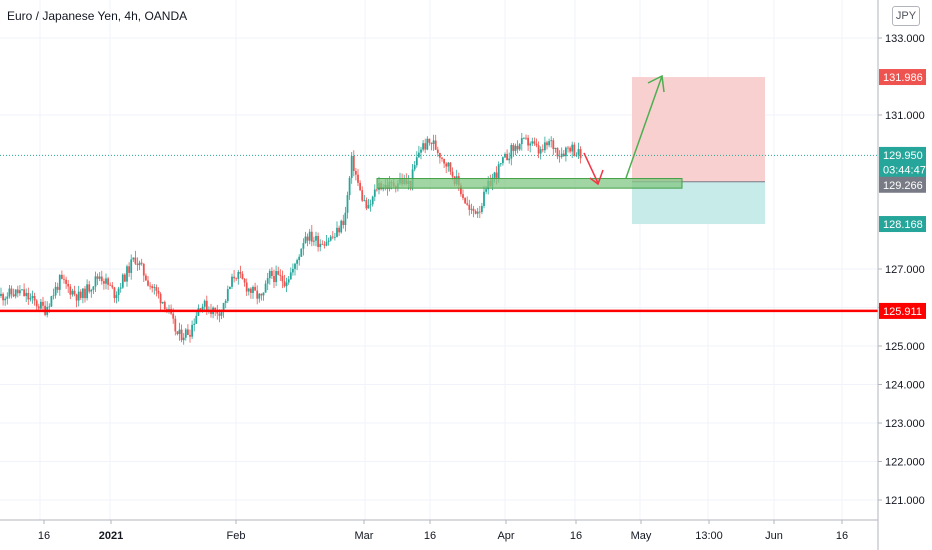  What do you see at coordinates (591, 168) in the screenshot?
I see `down-arrow` at bounding box center [591, 168].